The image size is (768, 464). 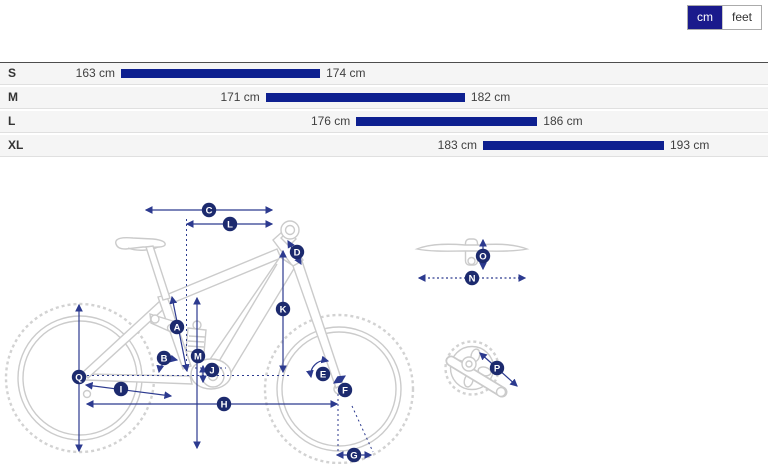 I want to click on svg-text: I, so click(x=121, y=389).